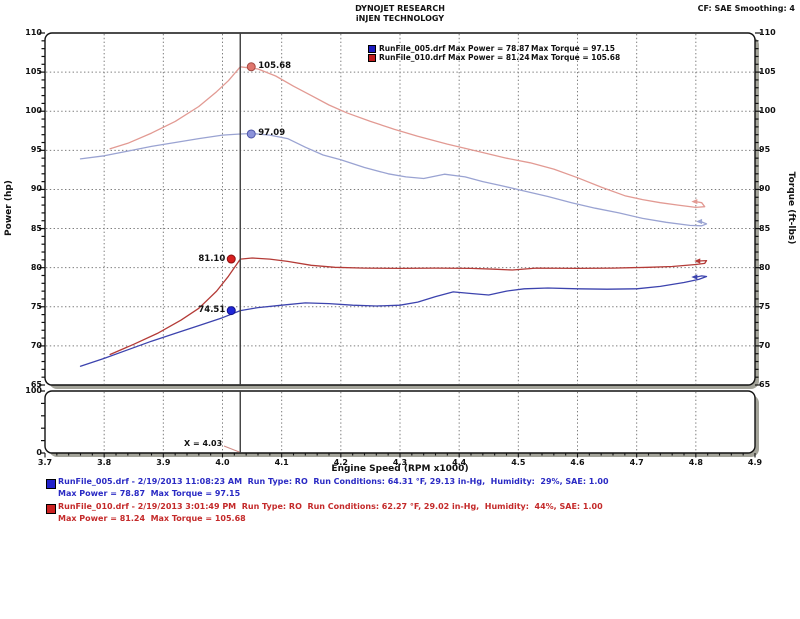  Describe the element at coordinates (281, 462) in the screenshot. I see `x-axis-tick-label: 4.1` at that location.